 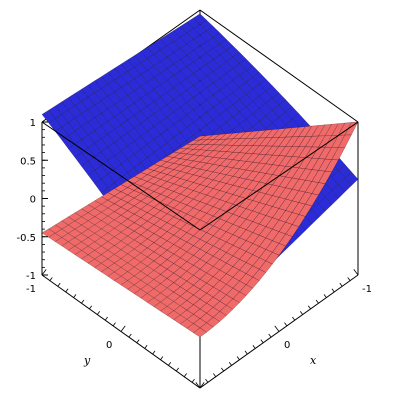 What do you see at coordinates (26, 238) in the screenshot?
I see `z-tick-label: -0.5` at bounding box center [26, 238].